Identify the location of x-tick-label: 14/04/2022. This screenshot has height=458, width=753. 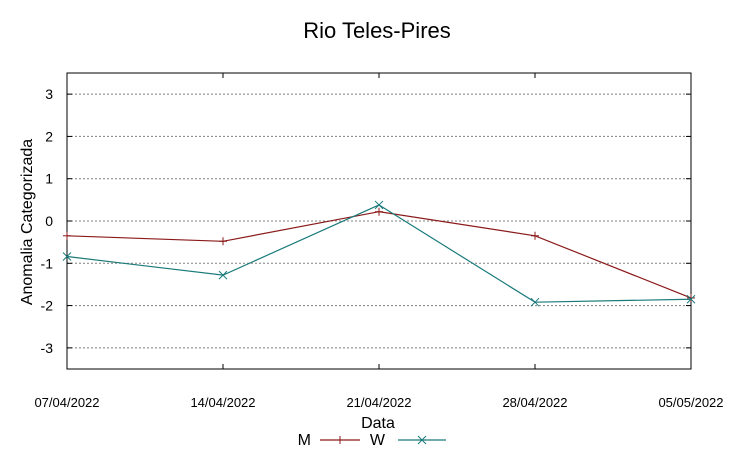
(222, 402).